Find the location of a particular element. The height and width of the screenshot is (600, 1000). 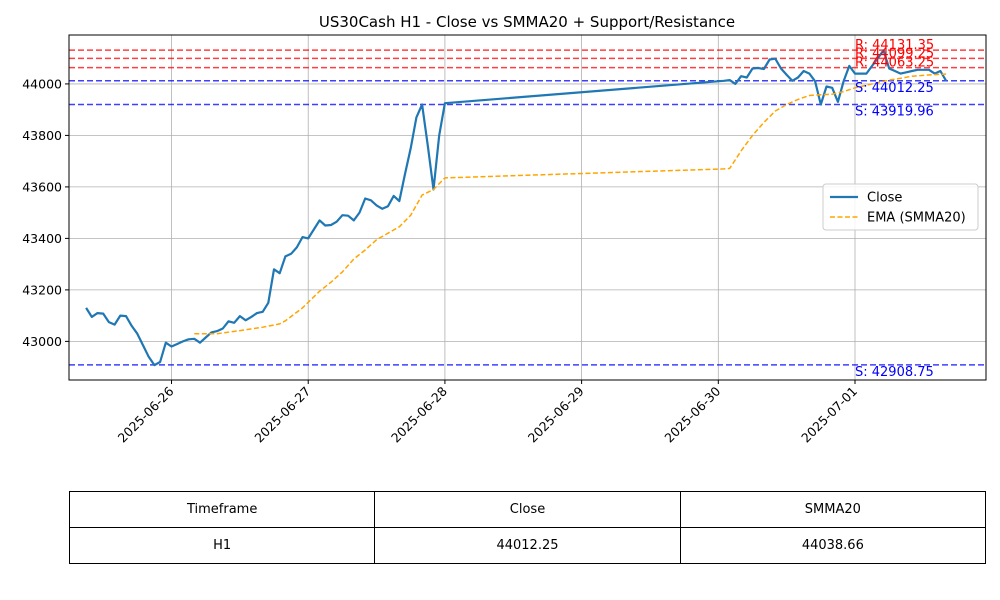

x-tick-label: 2025-06-29 is located at coordinates (556, 414).